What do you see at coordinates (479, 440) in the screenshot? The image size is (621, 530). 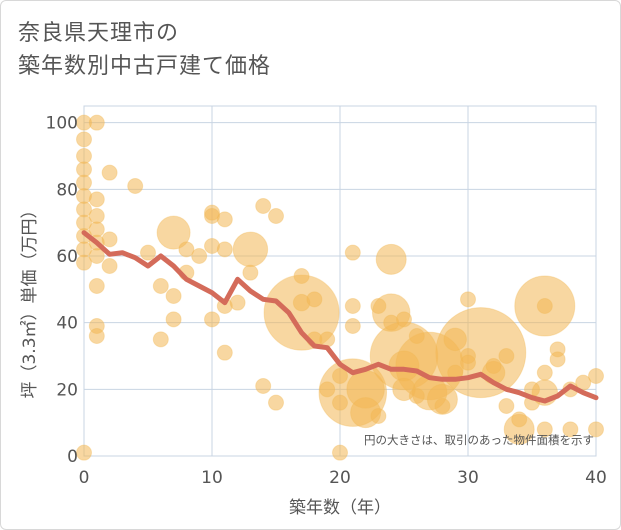 I see `size-note: 円の大きさは、取引のあった物件面積を示す` at bounding box center [479, 440].